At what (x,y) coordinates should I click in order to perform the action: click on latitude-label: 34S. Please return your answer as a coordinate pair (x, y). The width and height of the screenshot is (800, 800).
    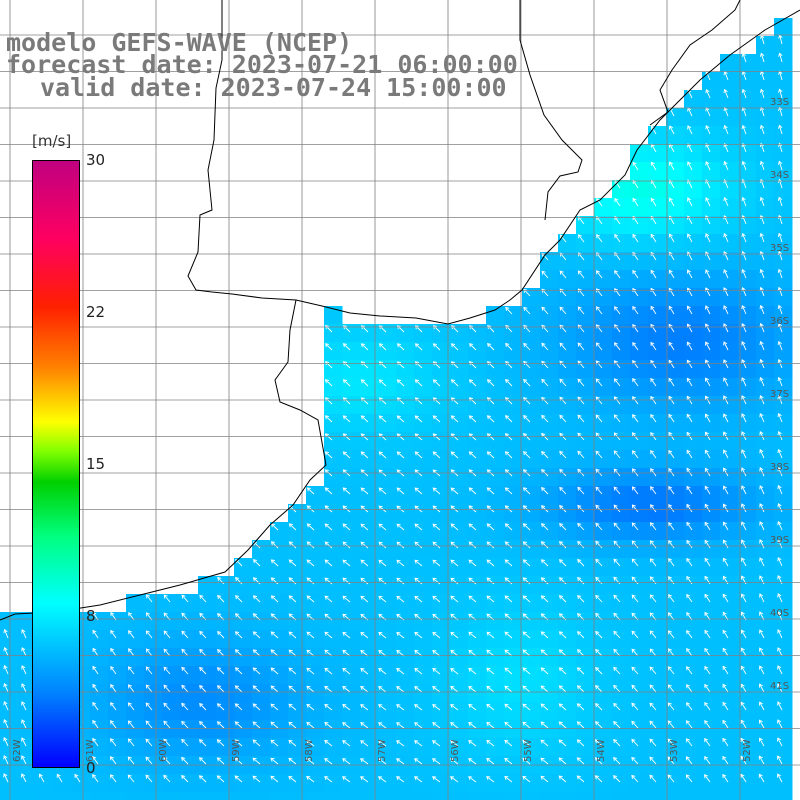
    Looking at the image, I should click on (779, 175).